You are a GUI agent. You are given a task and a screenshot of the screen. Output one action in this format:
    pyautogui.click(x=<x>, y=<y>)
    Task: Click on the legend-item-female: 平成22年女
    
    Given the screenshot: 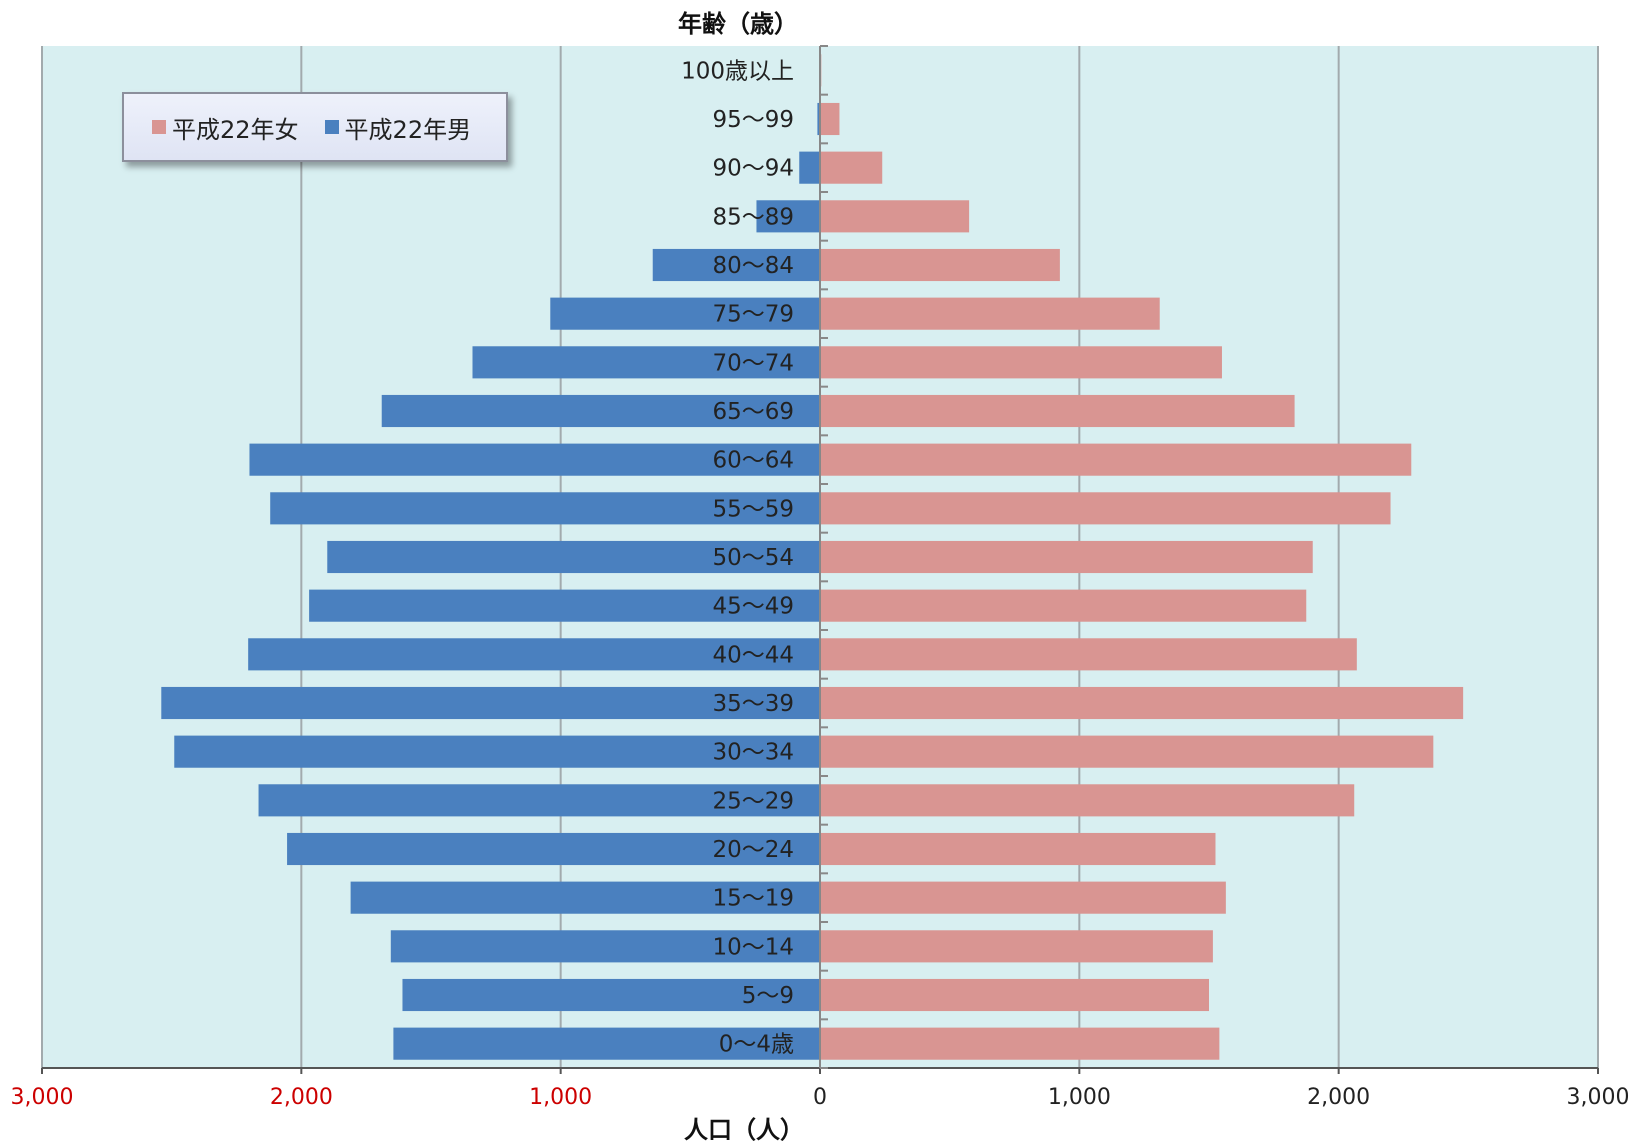 What is the action you would take?
    pyautogui.click(x=225, y=127)
    